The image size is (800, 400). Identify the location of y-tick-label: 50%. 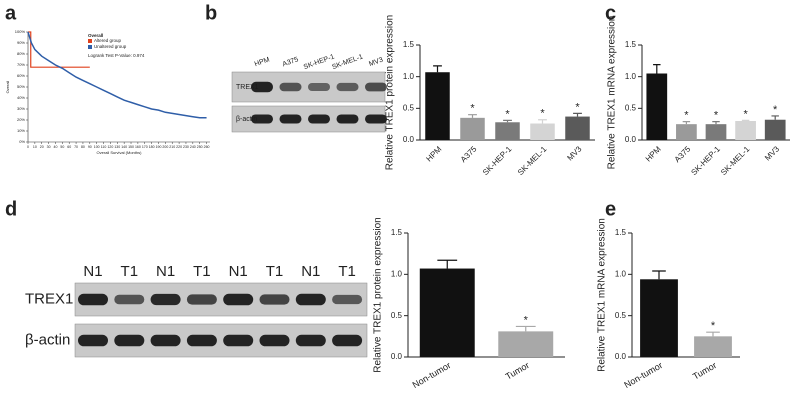
(21, 86).